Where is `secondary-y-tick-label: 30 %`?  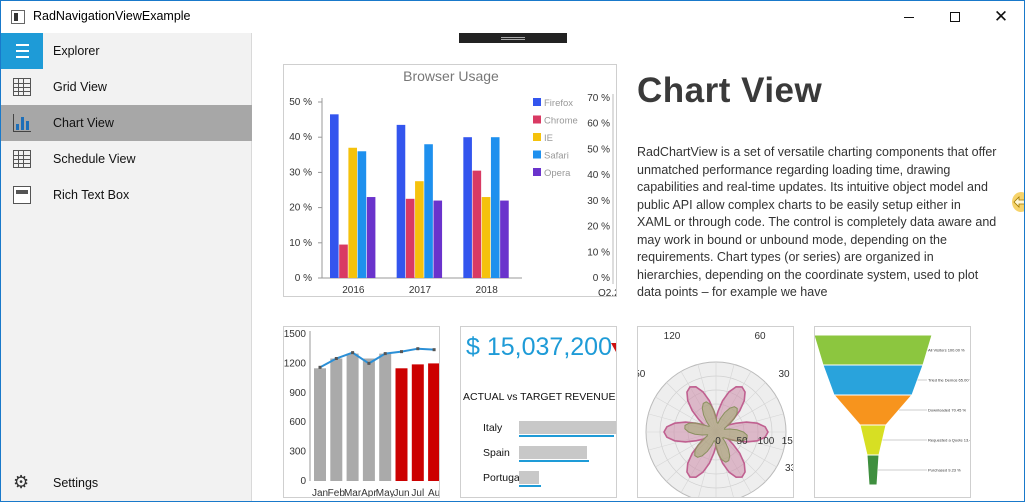
secondary-y-tick-label: 30 % is located at coordinates (598, 201).